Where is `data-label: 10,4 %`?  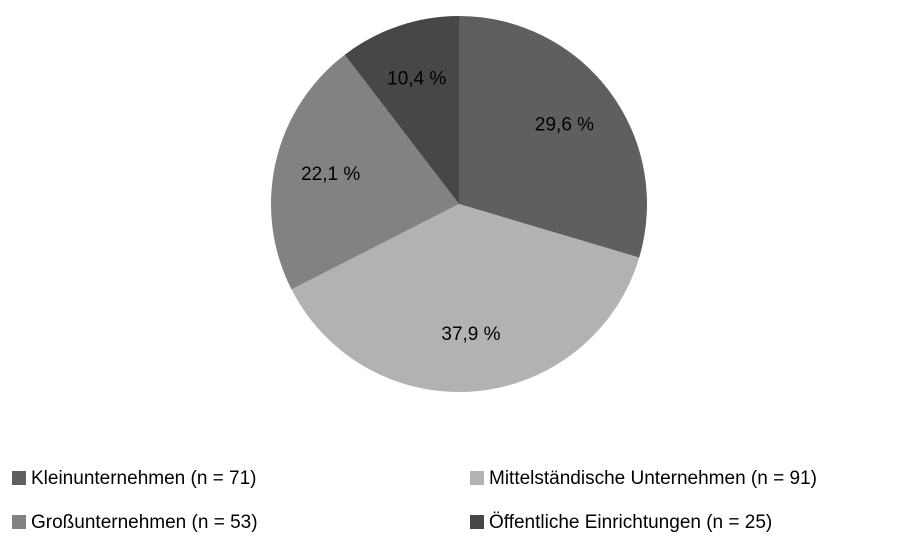 data-label: 10,4 % is located at coordinates (416, 78).